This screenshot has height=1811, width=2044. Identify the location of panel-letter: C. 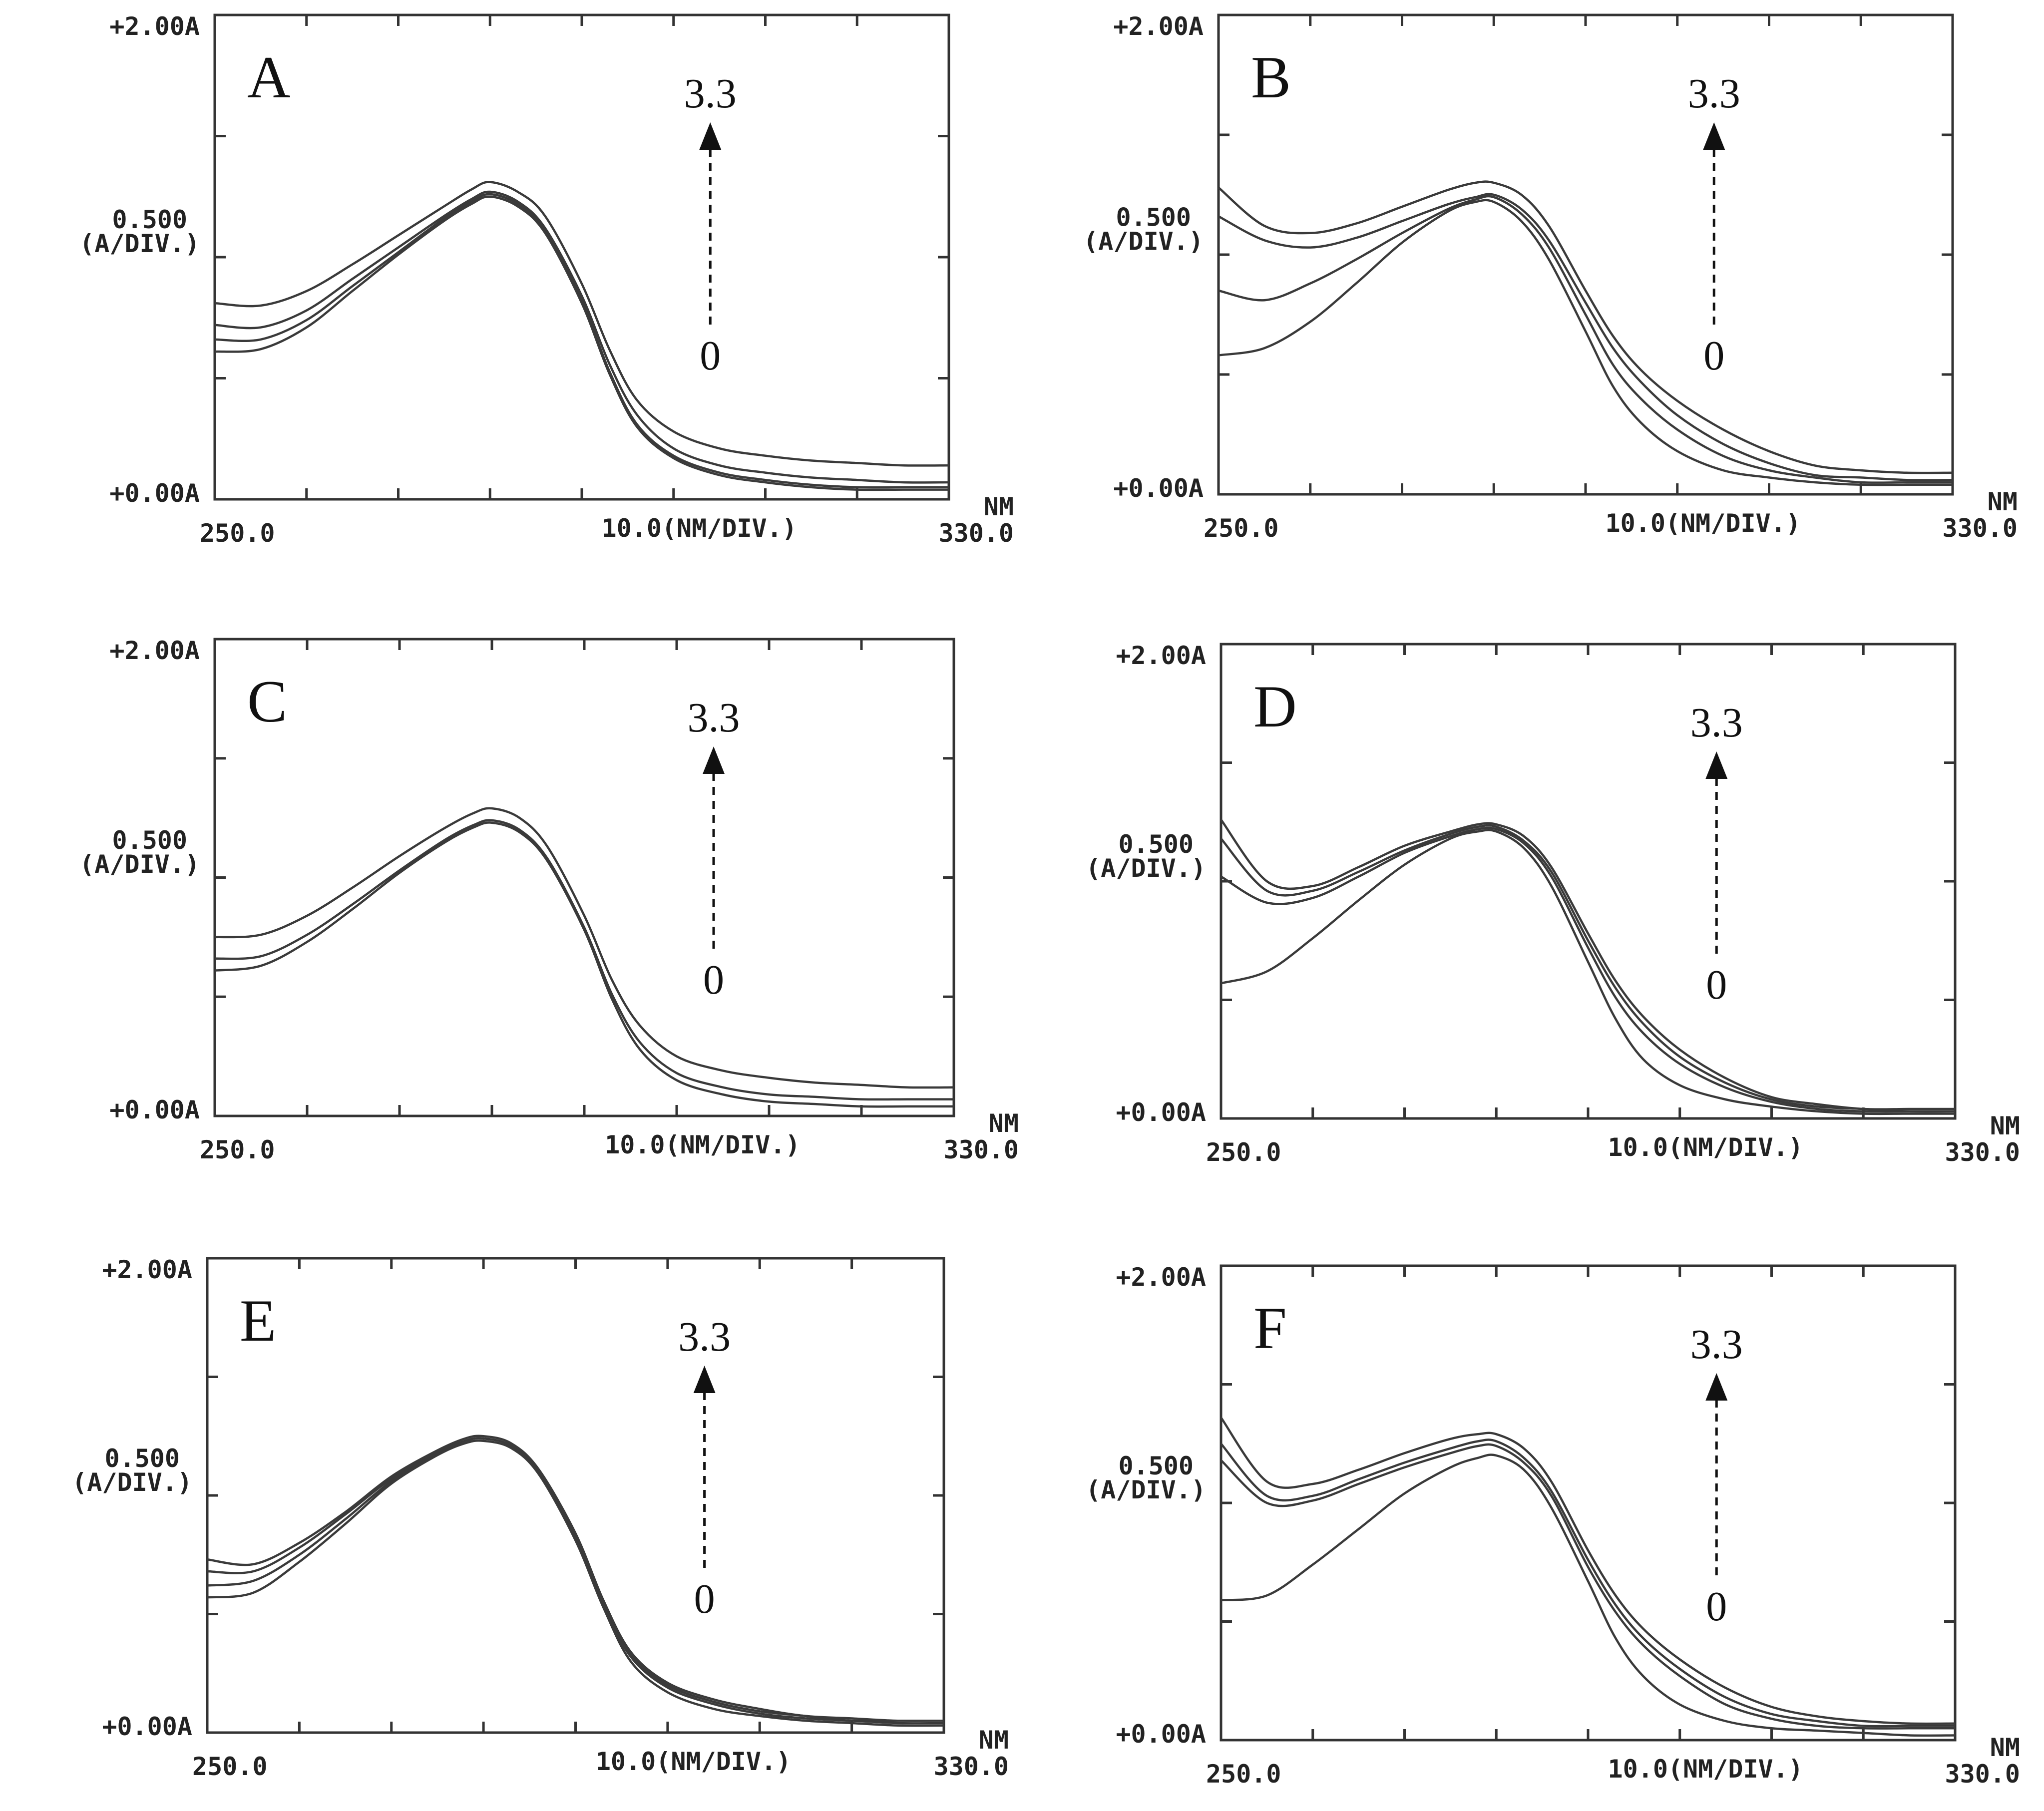
(267, 701).